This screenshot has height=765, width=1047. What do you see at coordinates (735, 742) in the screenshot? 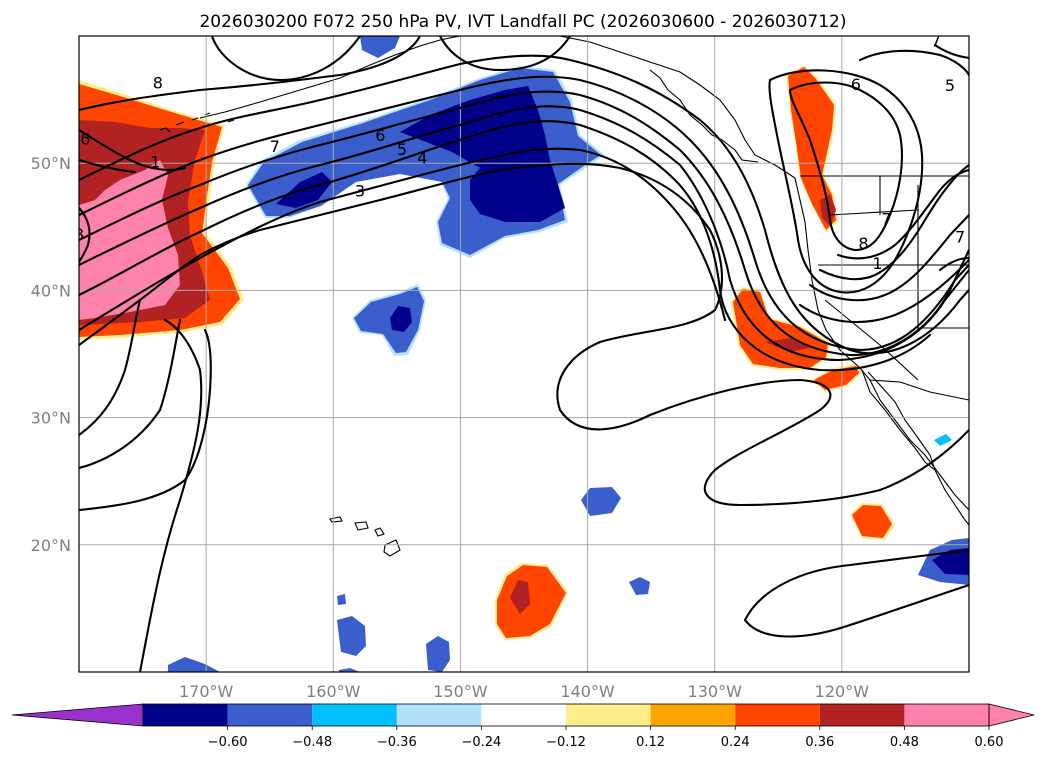
I see `colorbar-tick-label: 0.24` at bounding box center [735, 742].